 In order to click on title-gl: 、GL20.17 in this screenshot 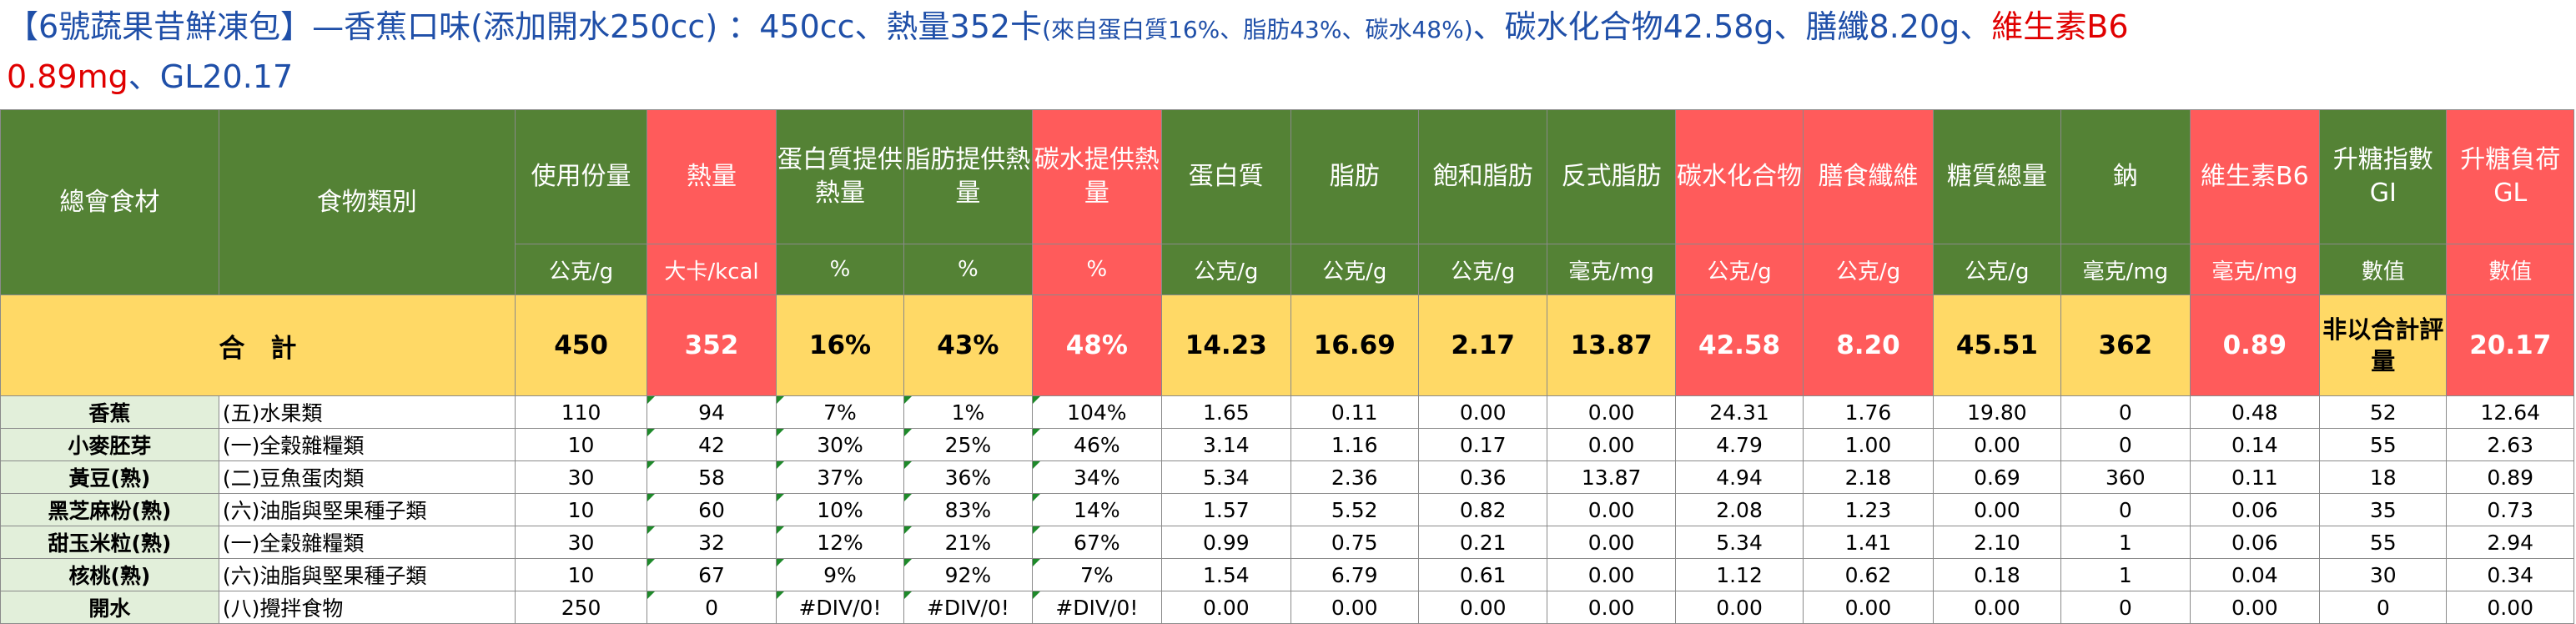, I will do `click(211, 76)`.